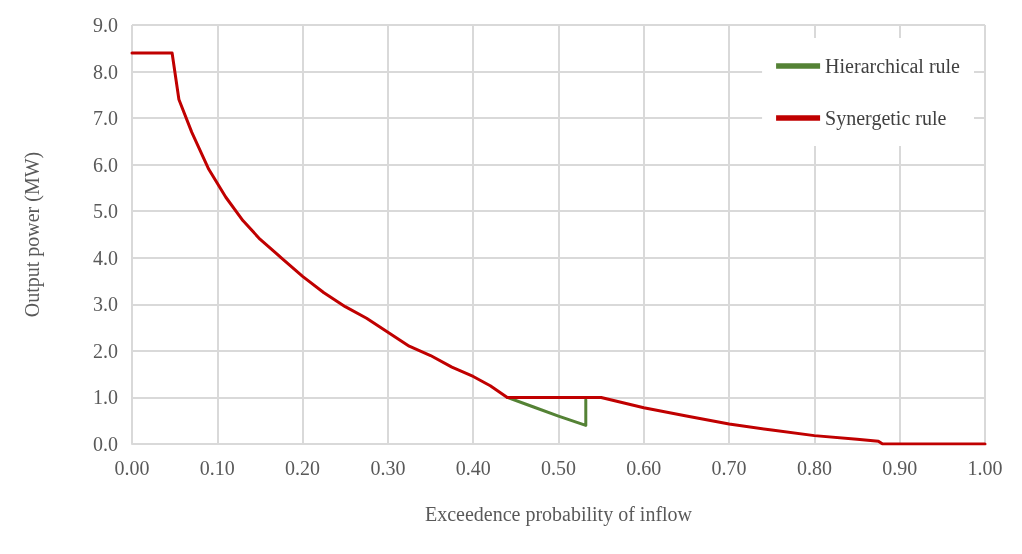 This screenshot has height=554, width=1022. Describe the element at coordinates (217, 468) in the screenshot. I see `x-tick-label: 0.10` at that location.